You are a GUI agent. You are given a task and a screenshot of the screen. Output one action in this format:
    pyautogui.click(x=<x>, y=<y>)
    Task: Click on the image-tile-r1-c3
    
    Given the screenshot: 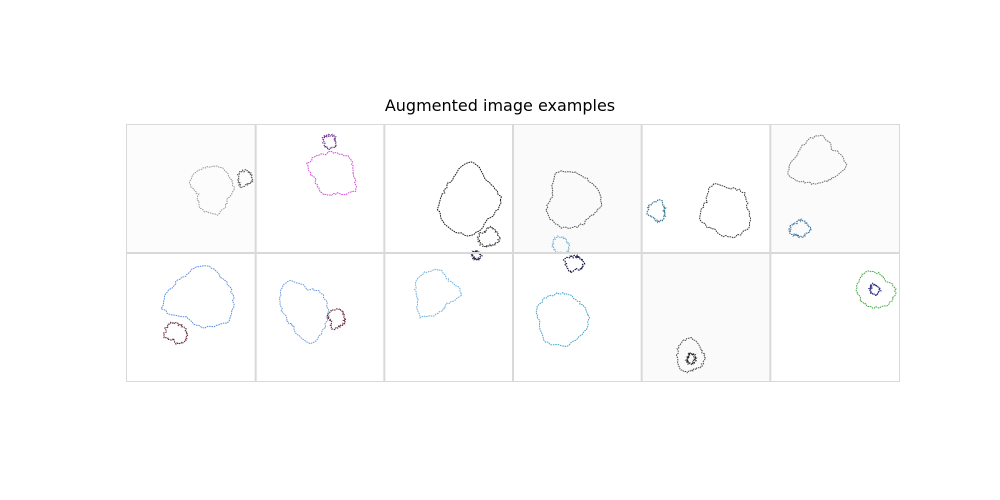 What is the action you would take?
    pyautogui.click(x=577, y=317)
    